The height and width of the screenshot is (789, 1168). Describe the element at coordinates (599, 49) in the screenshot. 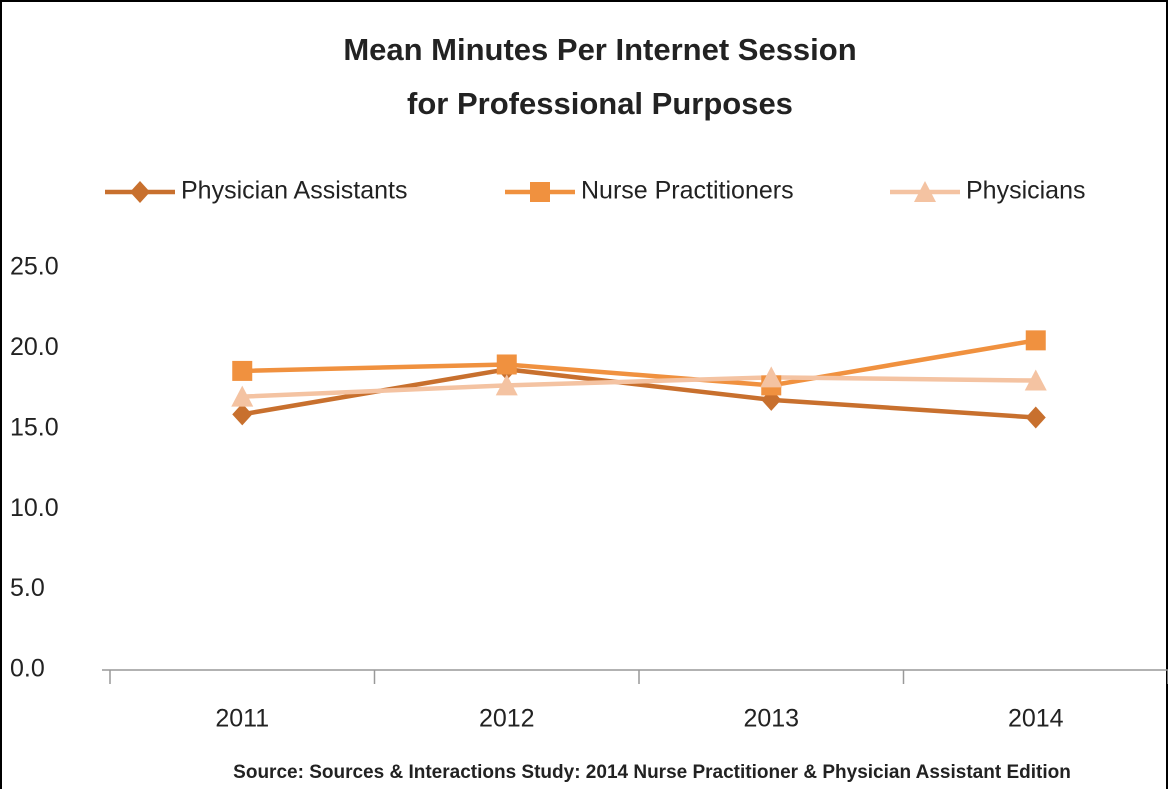

I see `chart-title: Mean Minutes Per Internet Session` at that location.